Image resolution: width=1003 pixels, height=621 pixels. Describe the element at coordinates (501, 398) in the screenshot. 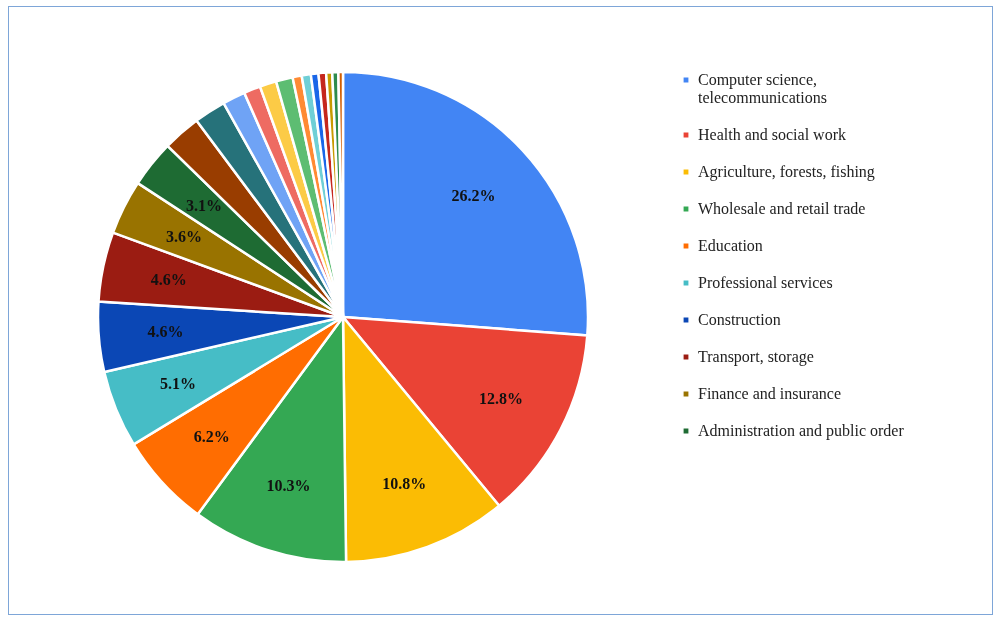

I see `data-label: 12.8%` at that location.